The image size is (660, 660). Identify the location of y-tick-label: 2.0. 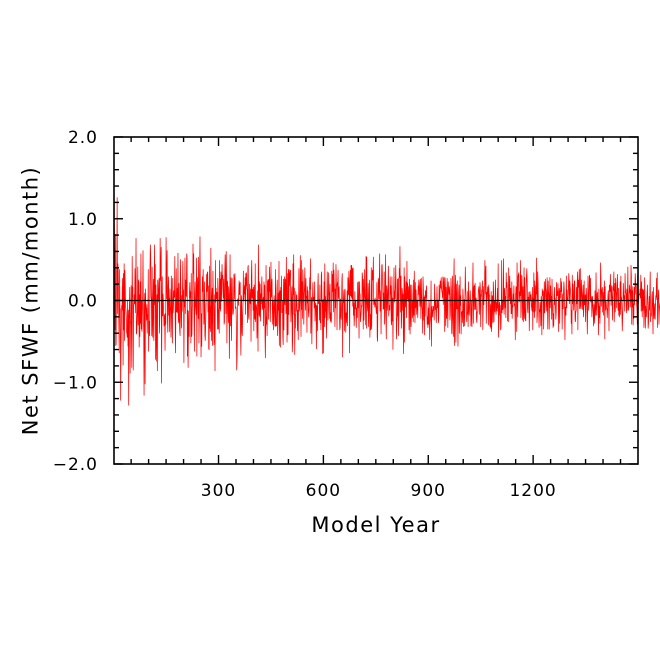
(83, 138).